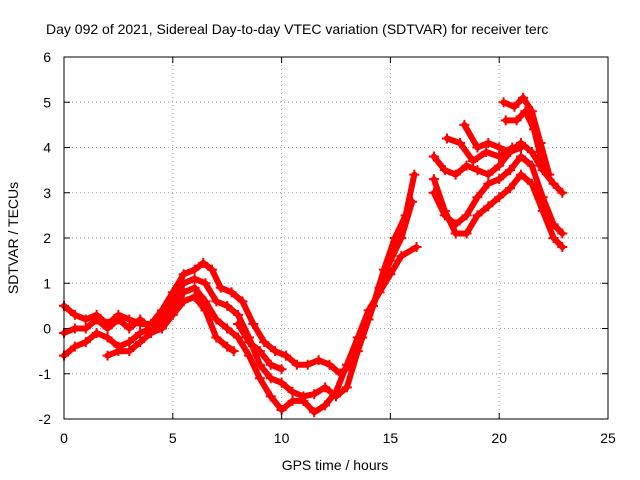 The image size is (640, 480). What do you see at coordinates (47, 57) in the screenshot?
I see `y-tick-label: 6` at bounding box center [47, 57].